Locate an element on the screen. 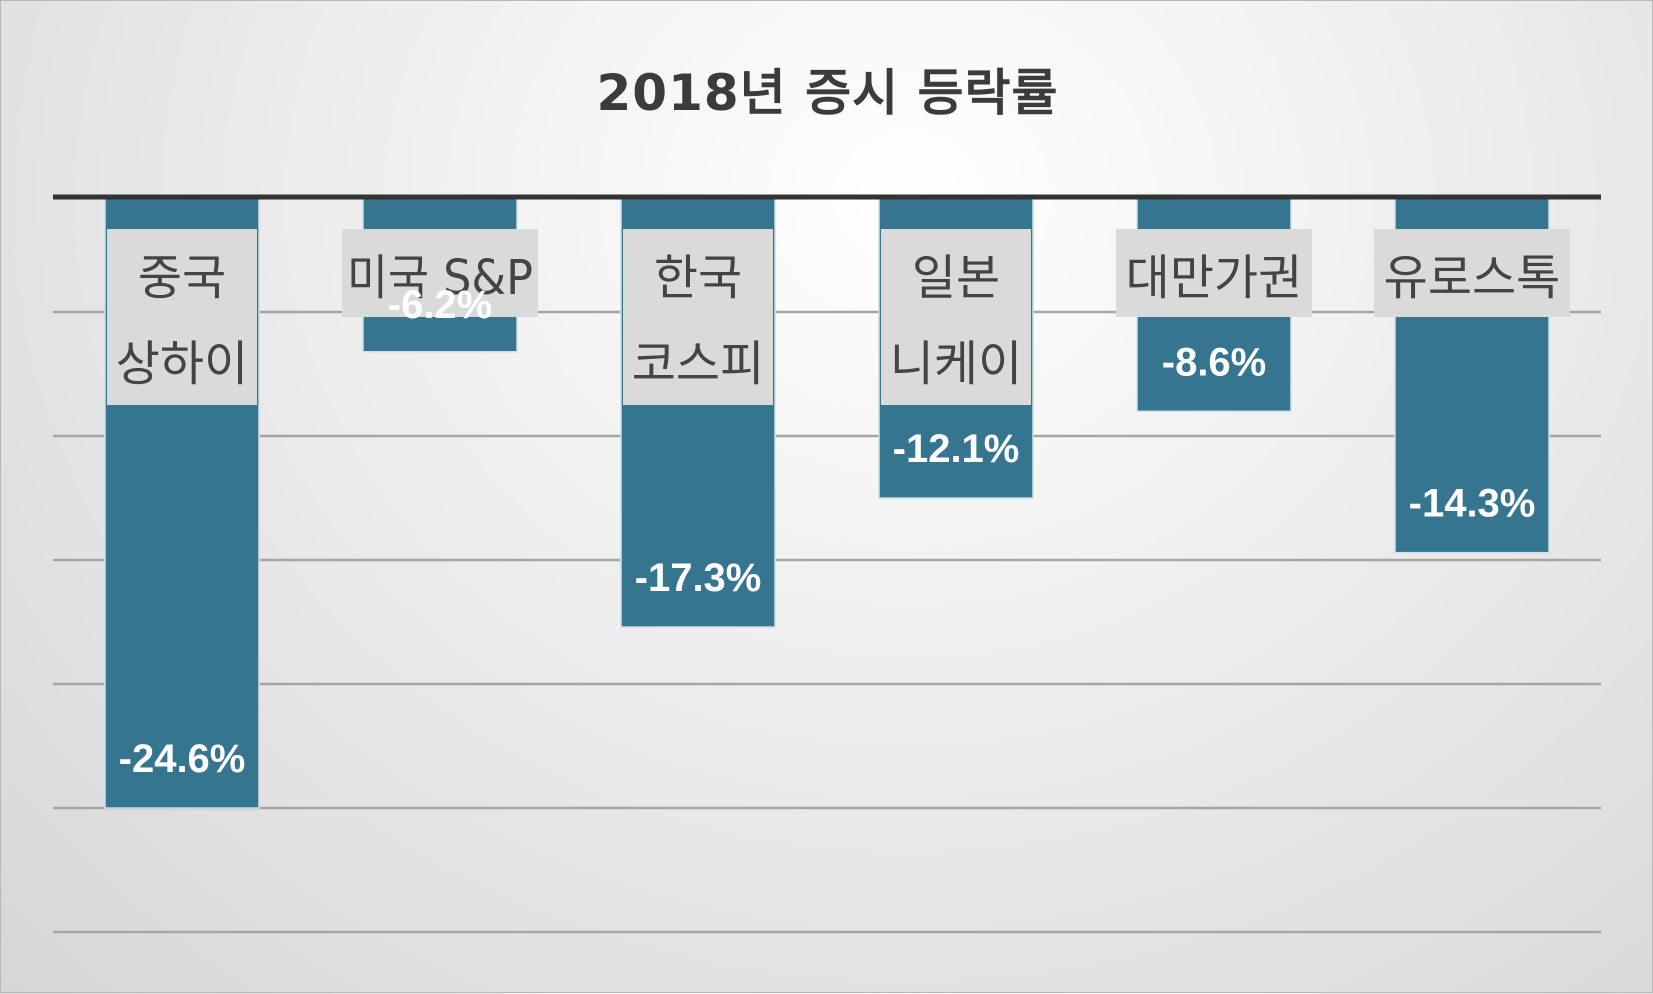 Image resolution: width=1653 pixels, height=994 pixels. category-label: 니케이 is located at coordinates (956, 364).